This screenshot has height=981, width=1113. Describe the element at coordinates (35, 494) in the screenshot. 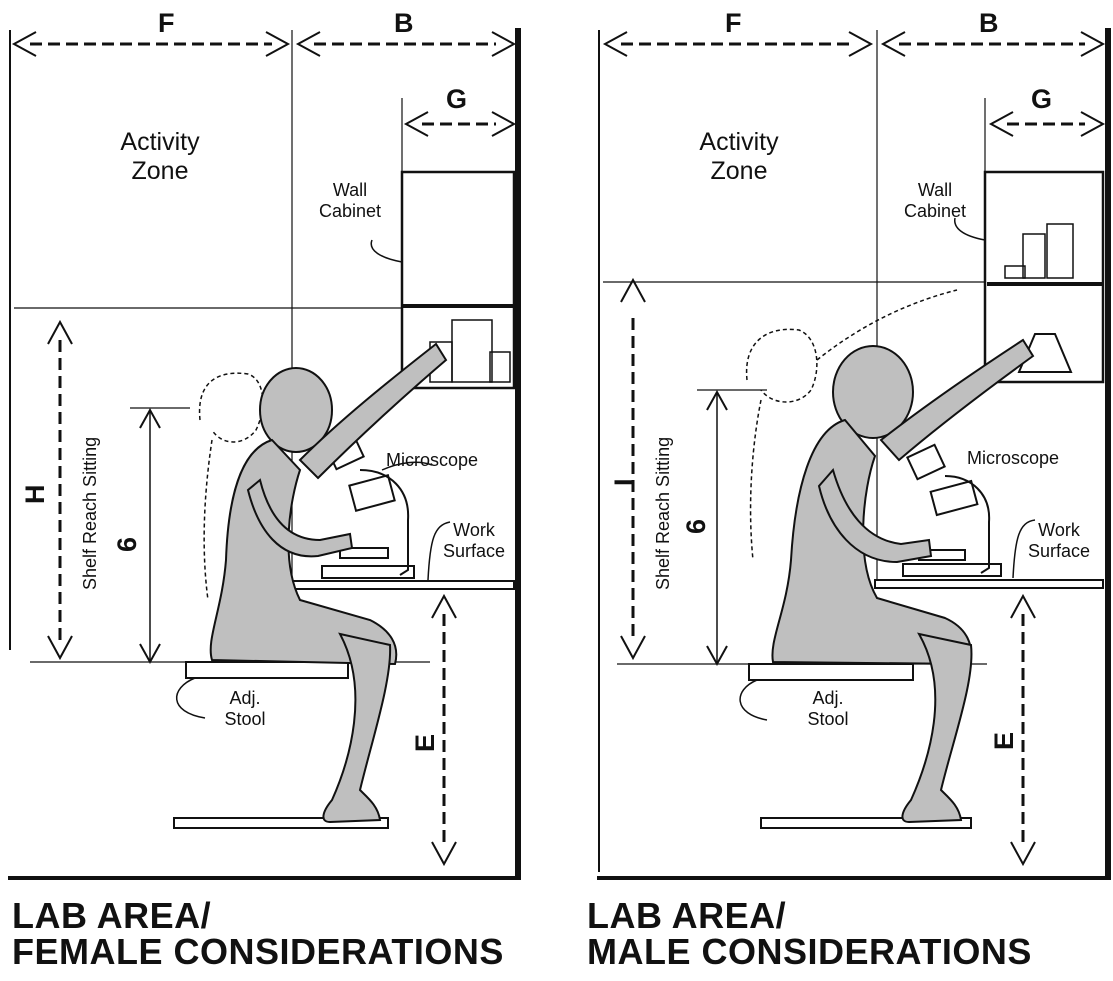

I see `dim-label-h: H` at that location.